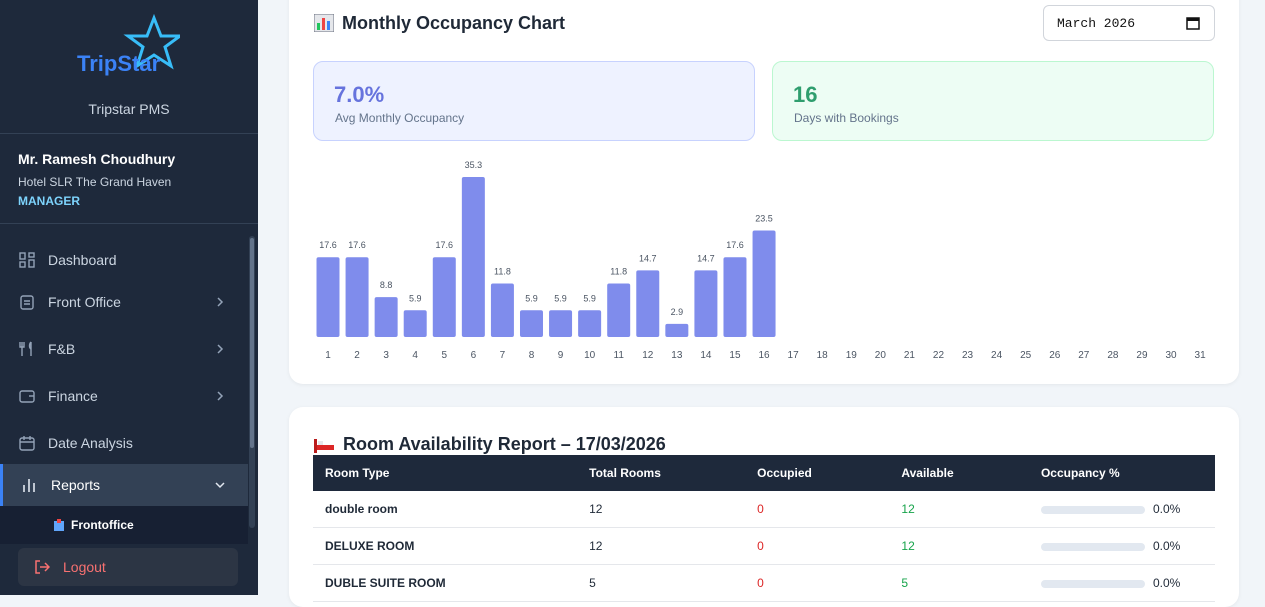  I want to click on submenu-item: Frontoffice, so click(102, 525).